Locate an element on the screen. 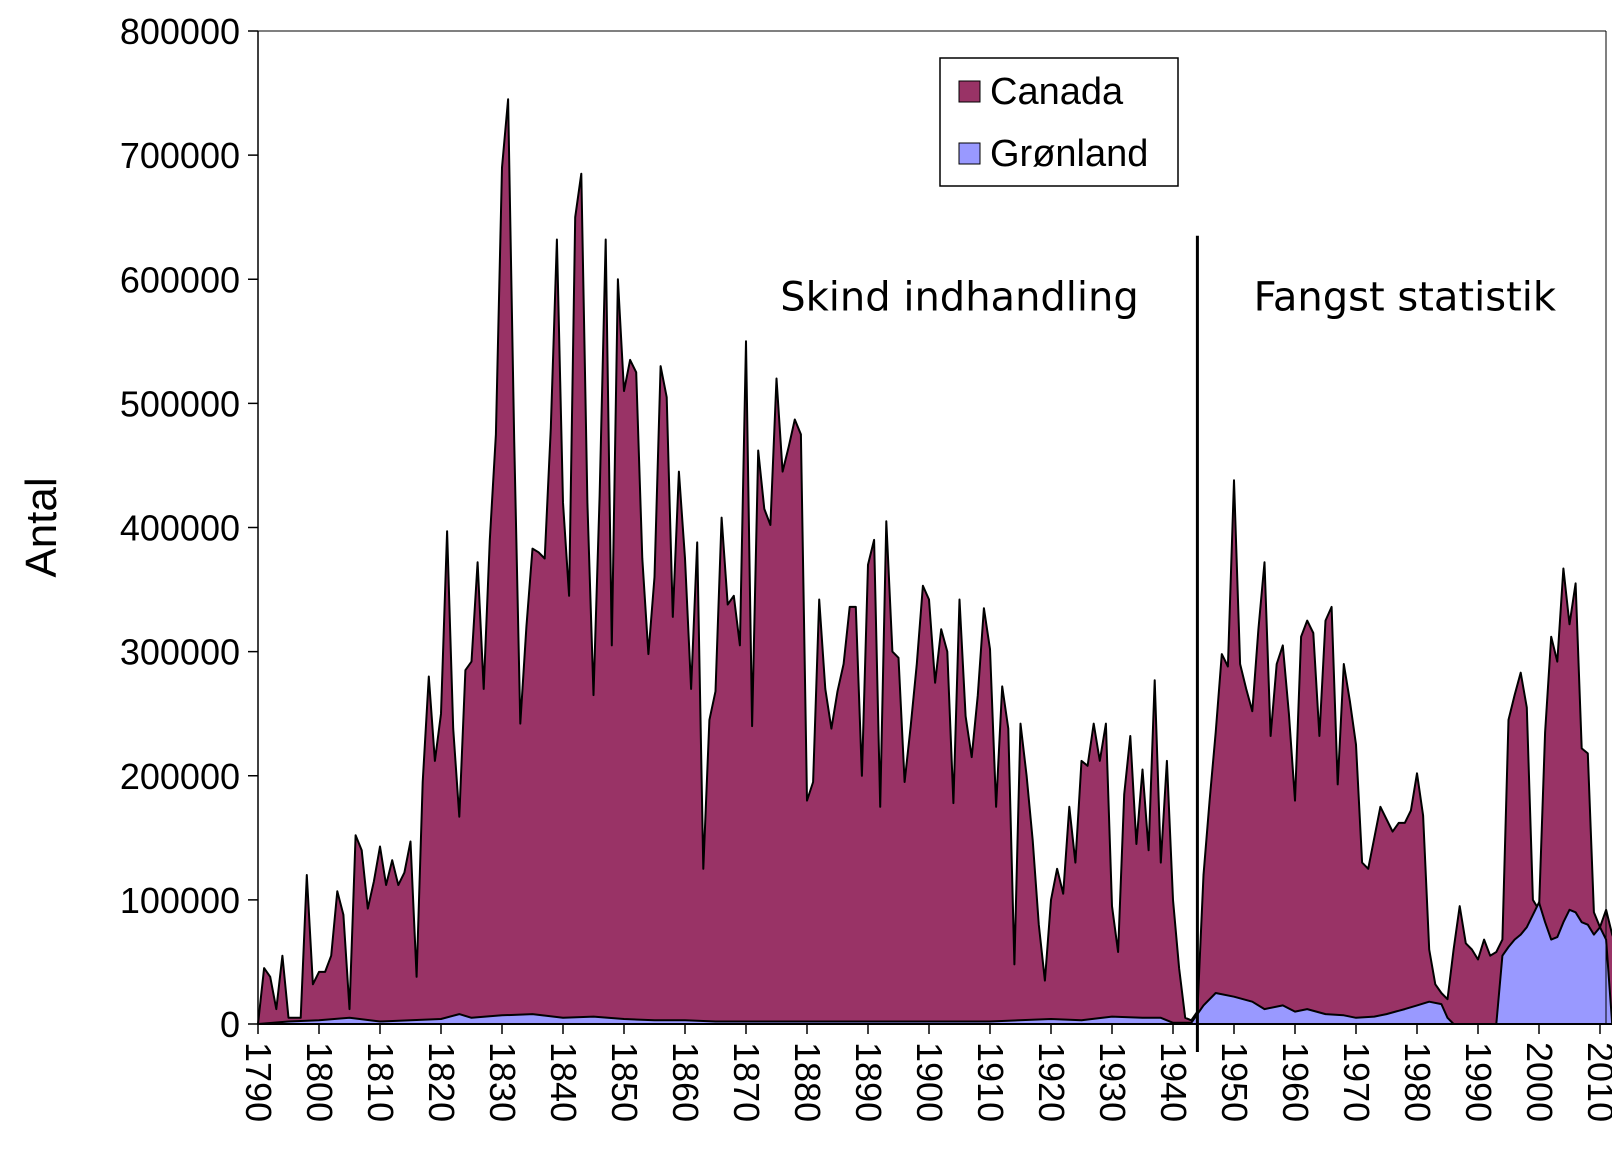 Image resolution: width=1612 pixels, height=1152 pixels. x-tick-label: 1870 is located at coordinates (746, 1082).